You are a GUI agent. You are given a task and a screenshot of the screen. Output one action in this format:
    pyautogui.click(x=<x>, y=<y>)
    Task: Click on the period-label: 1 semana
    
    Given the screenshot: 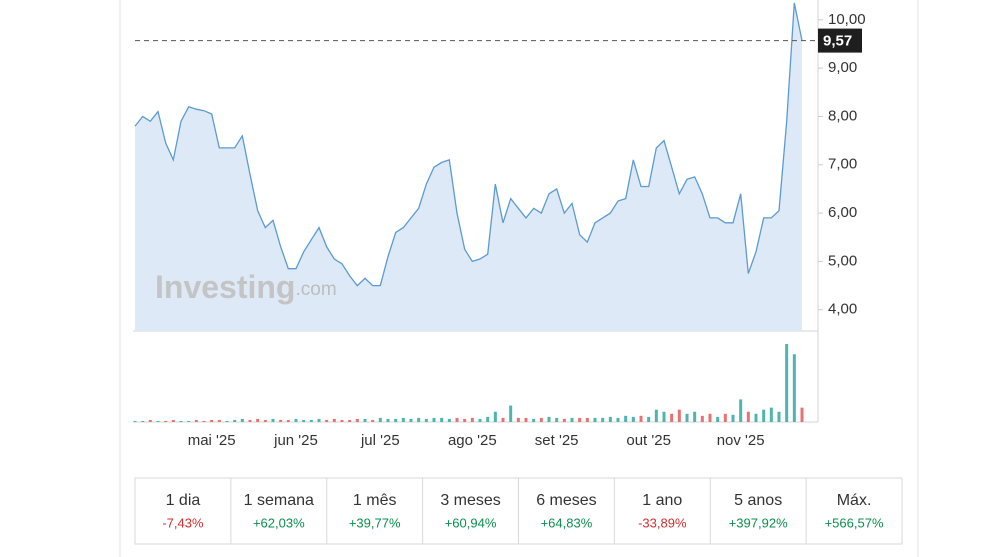 What is the action you would take?
    pyautogui.click(x=279, y=500)
    